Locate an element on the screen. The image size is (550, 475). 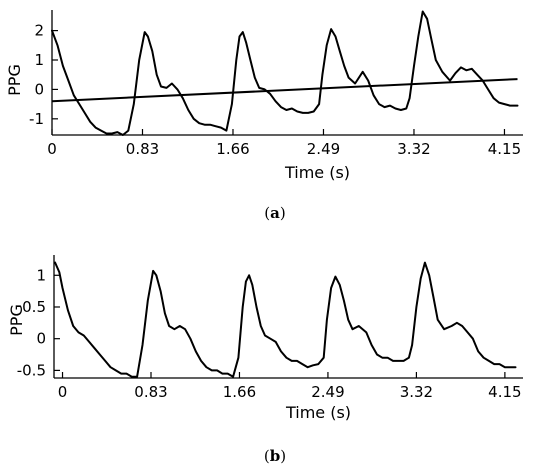
panel-a-y-tick-label: 2 is located at coordinates (39, 31).